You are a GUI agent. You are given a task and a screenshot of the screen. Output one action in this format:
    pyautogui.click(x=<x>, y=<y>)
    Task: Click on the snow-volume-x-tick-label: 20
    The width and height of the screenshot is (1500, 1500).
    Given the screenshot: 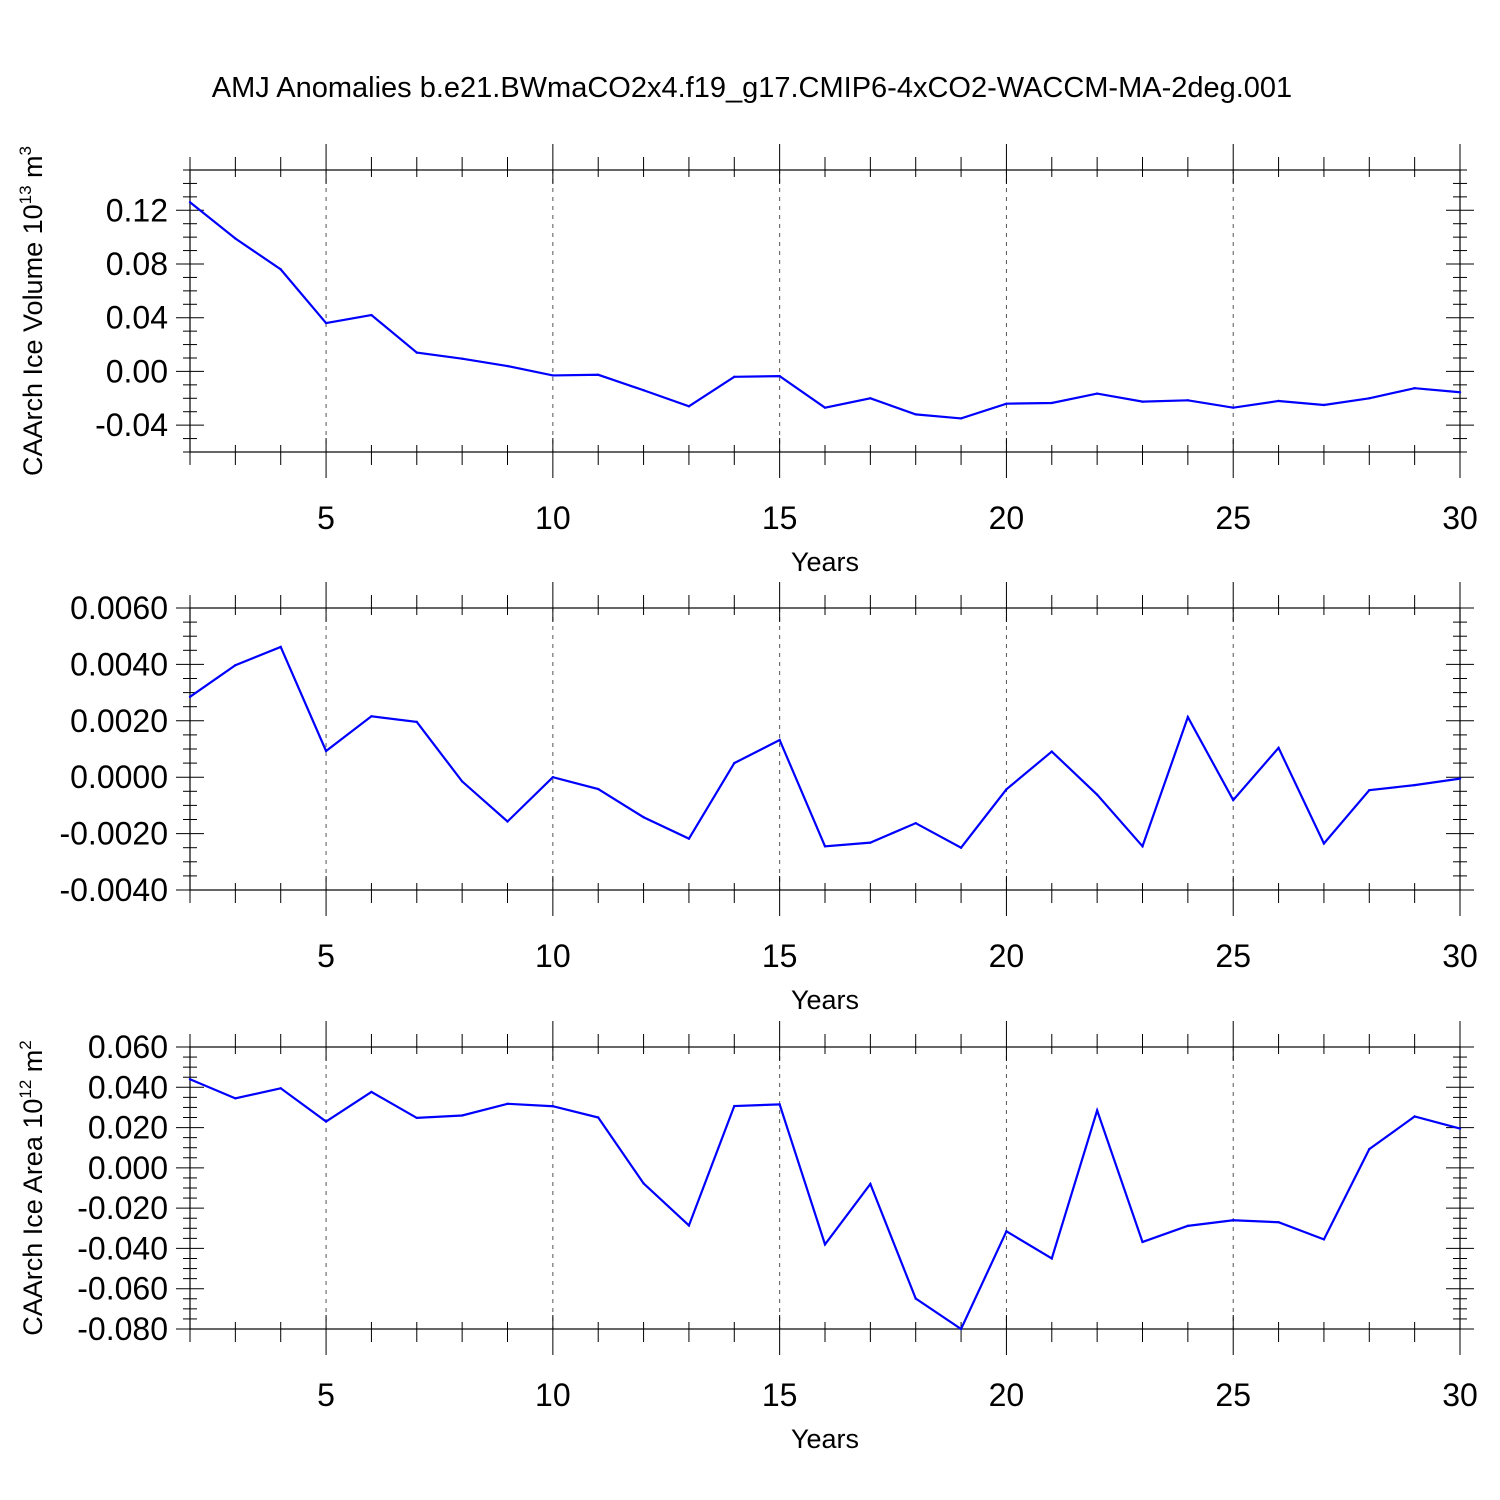 What is the action you would take?
    pyautogui.click(x=1007, y=956)
    